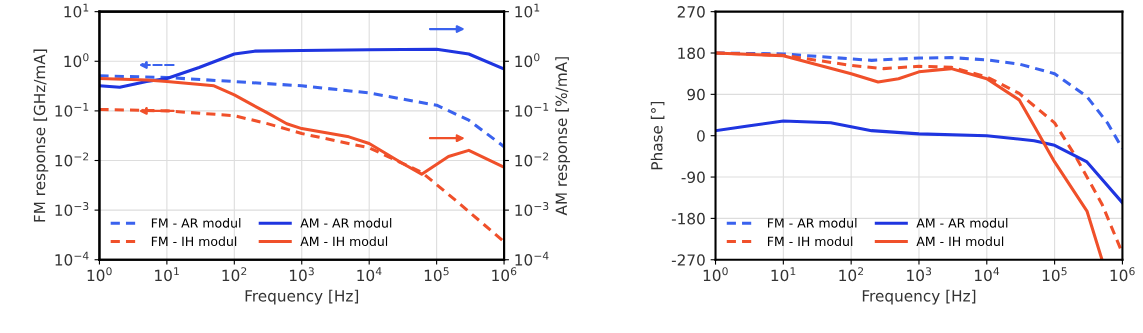 The image size is (1143, 333). I want to click on y-tick-label: 10$^{−1}$, so click(72, 109).